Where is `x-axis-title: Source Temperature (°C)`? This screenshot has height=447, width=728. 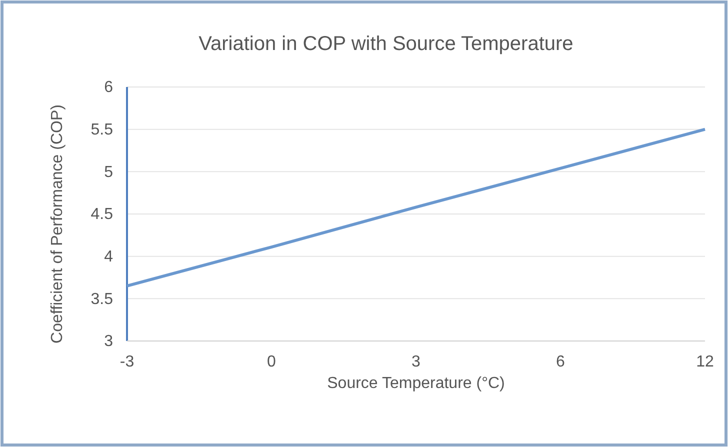
x-axis-title: Source Temperature (°C) is located at coordinates (416, 383).